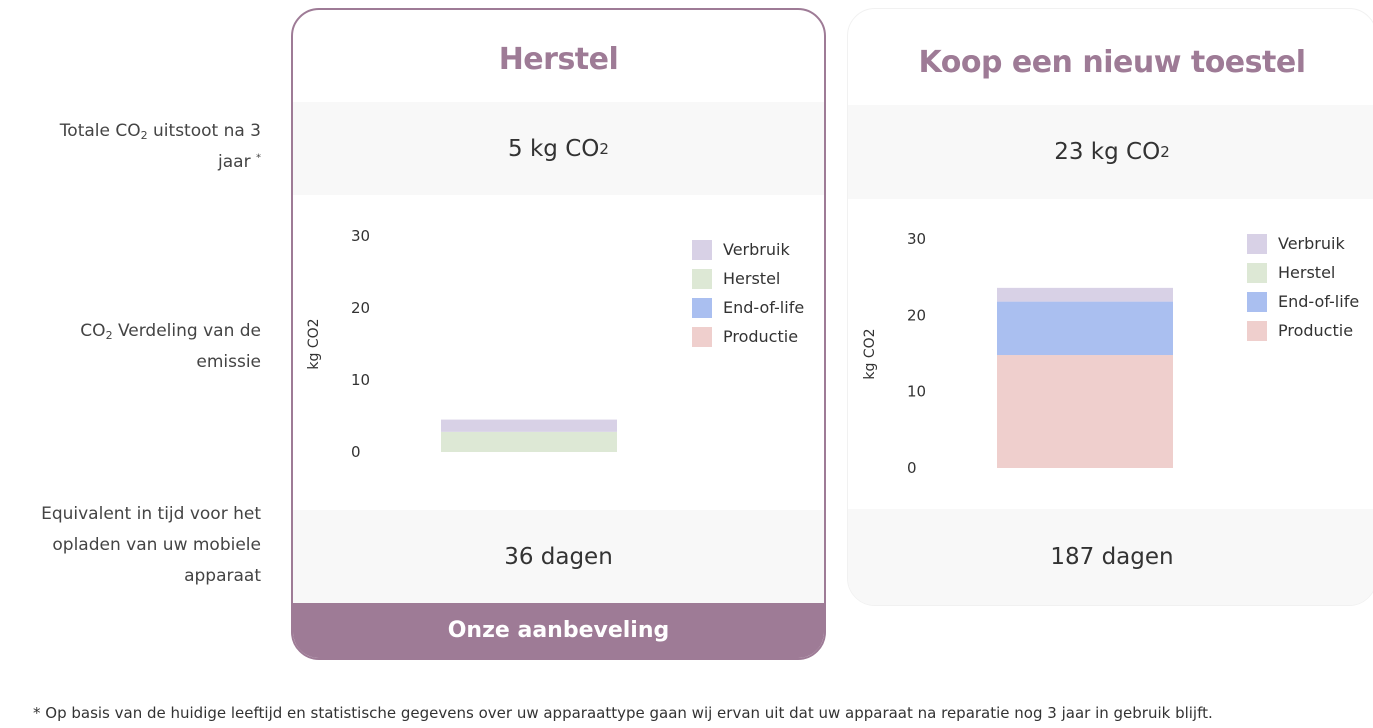 Image resolution: width=1373 pixels, height=728 pixels. What do you see at coordinates (558, 630) in the screenshot?
I see `recommendation-banner: Onze aanbeveling` at bounding box center [558, 630].